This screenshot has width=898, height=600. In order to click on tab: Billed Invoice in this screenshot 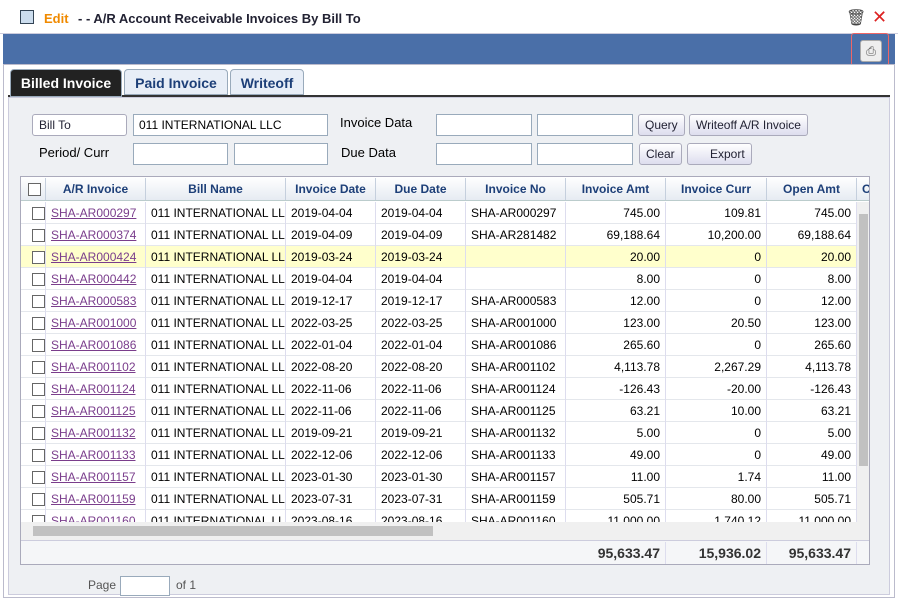, I will do `click(66, 83)`.